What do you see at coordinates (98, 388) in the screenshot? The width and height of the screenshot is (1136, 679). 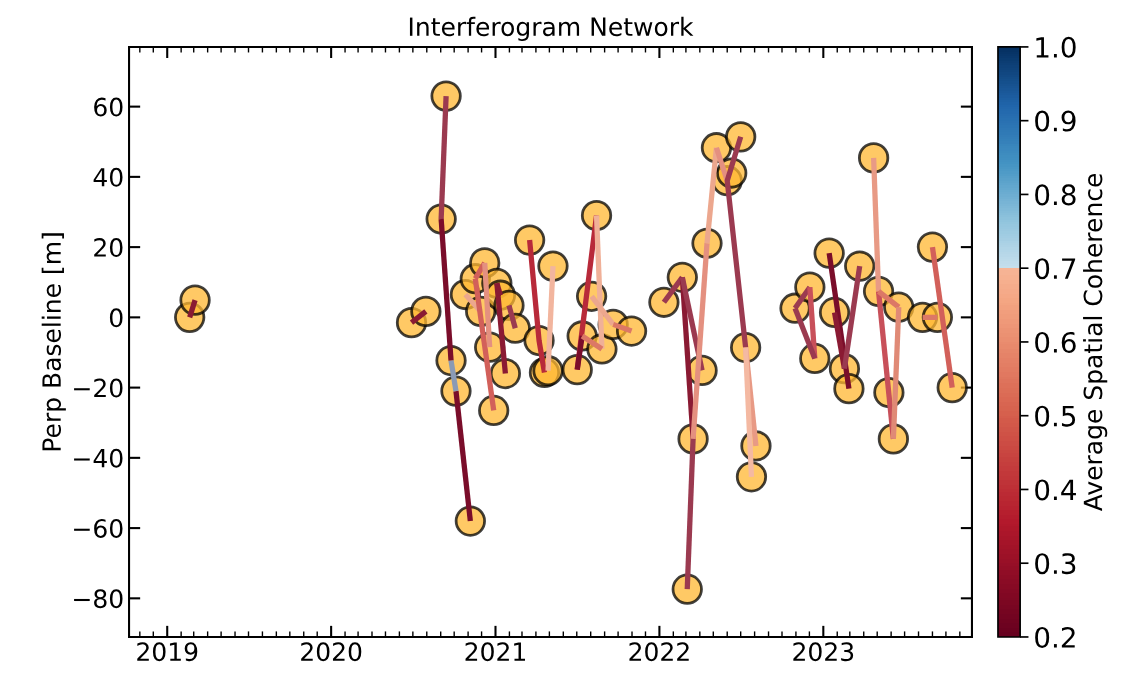 I see `y-tick-label: −20` at bounding box center [98, 388].